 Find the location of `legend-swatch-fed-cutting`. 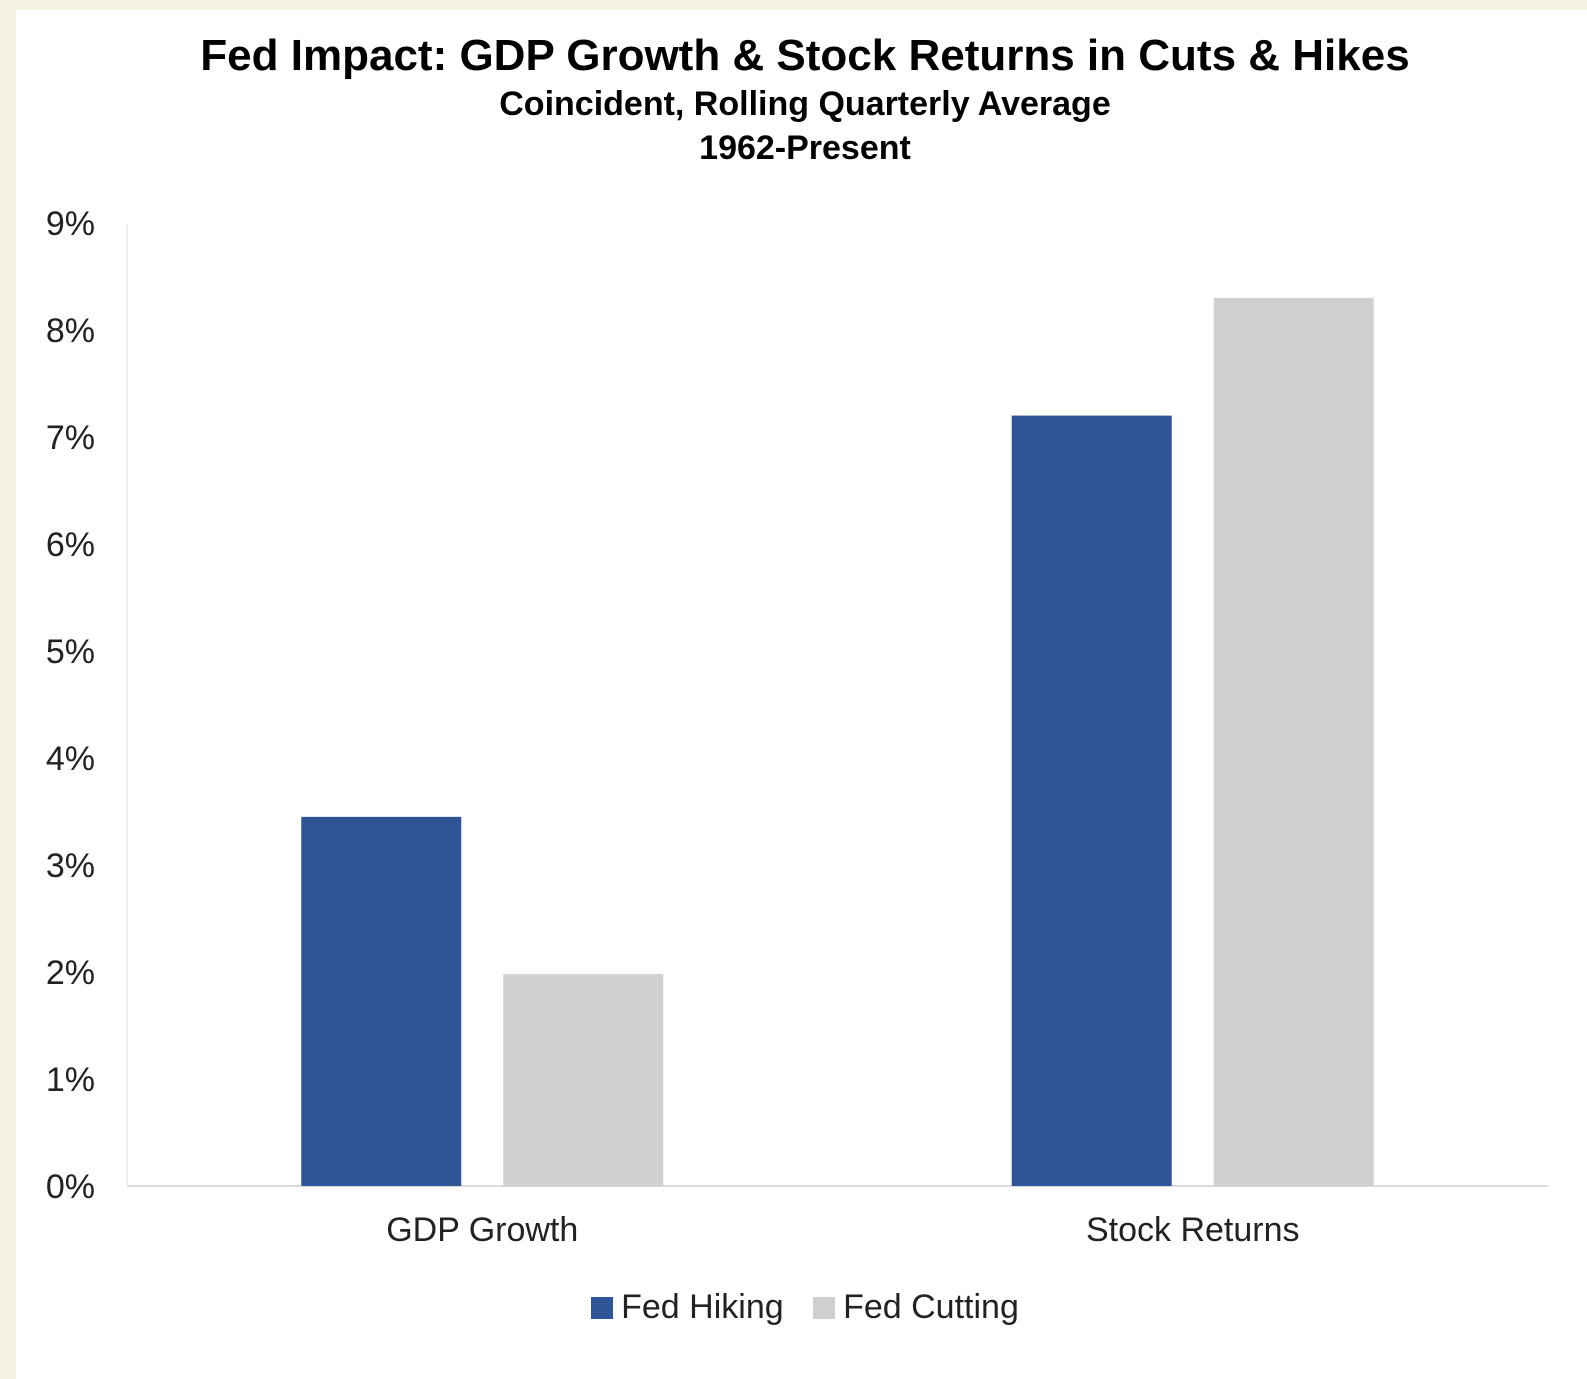

legend-swatch-fed-cutting is located at coordinates (824, 1307).